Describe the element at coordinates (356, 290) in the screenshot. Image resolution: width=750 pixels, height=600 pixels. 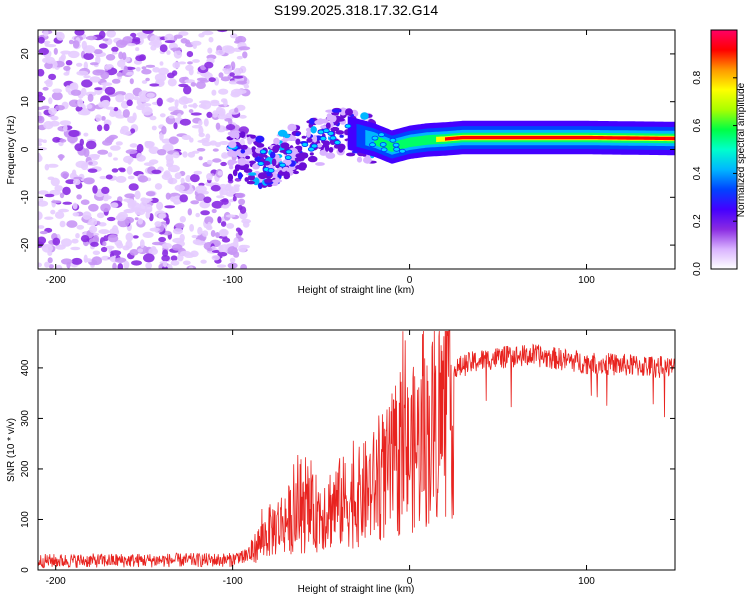
I see `spectrogram-x-label: Height of straight line (km)` at that location.